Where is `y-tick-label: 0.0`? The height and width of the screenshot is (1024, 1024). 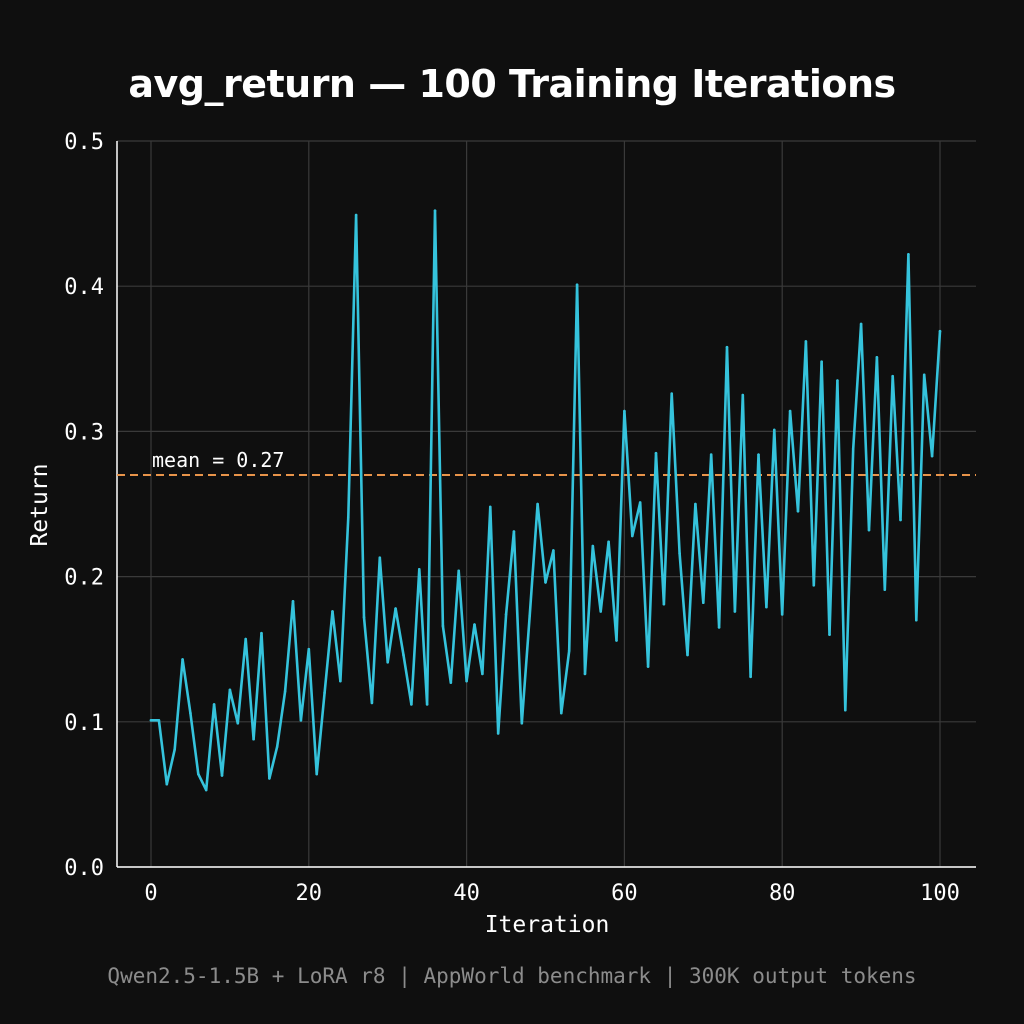 y-tick-label: 0.0 is located at coordinates (84, 868).